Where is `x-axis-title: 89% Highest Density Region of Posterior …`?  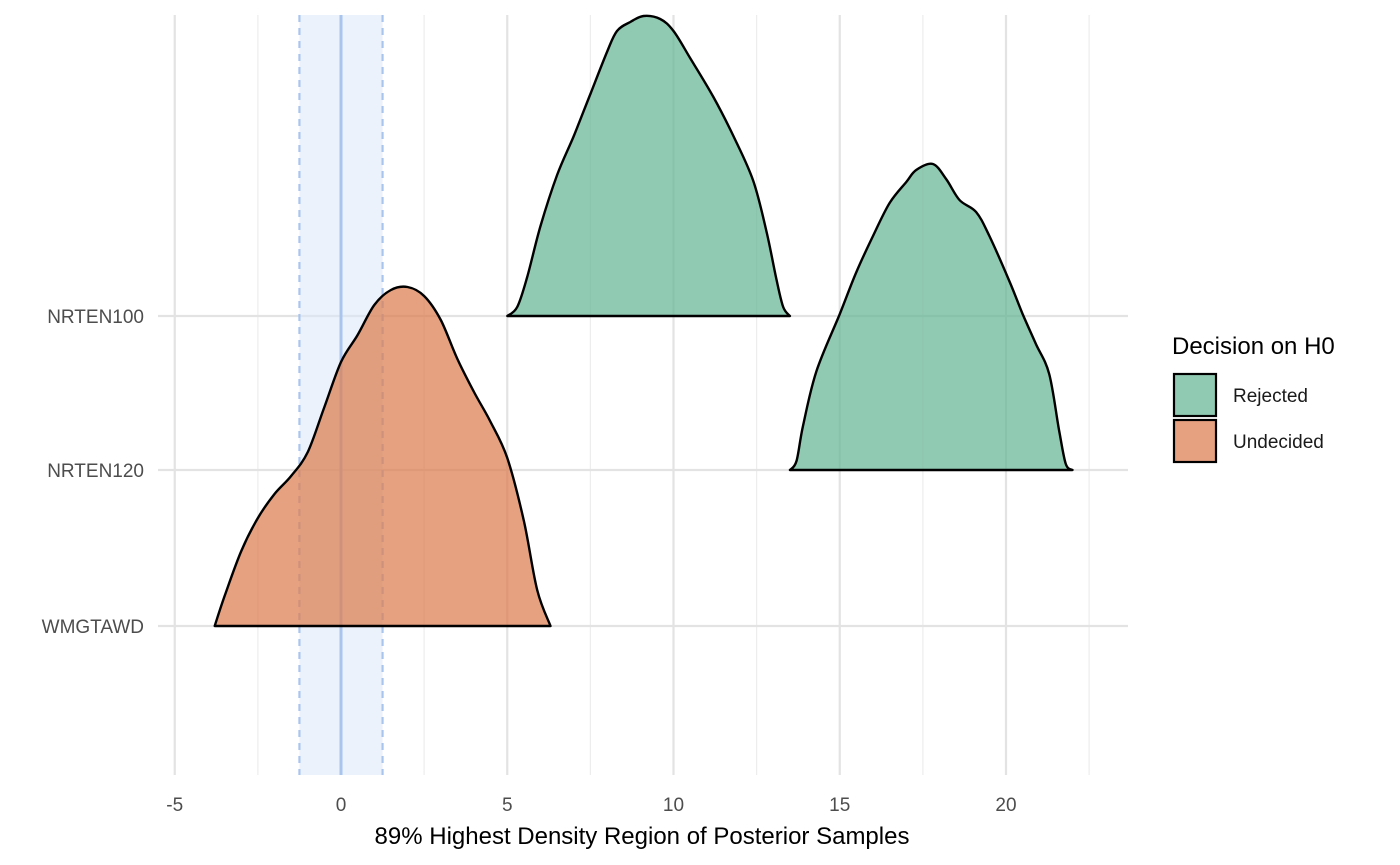
x-axis-title: 89% Highest Density Region of Posterior … is located at coordinates (642, 836).